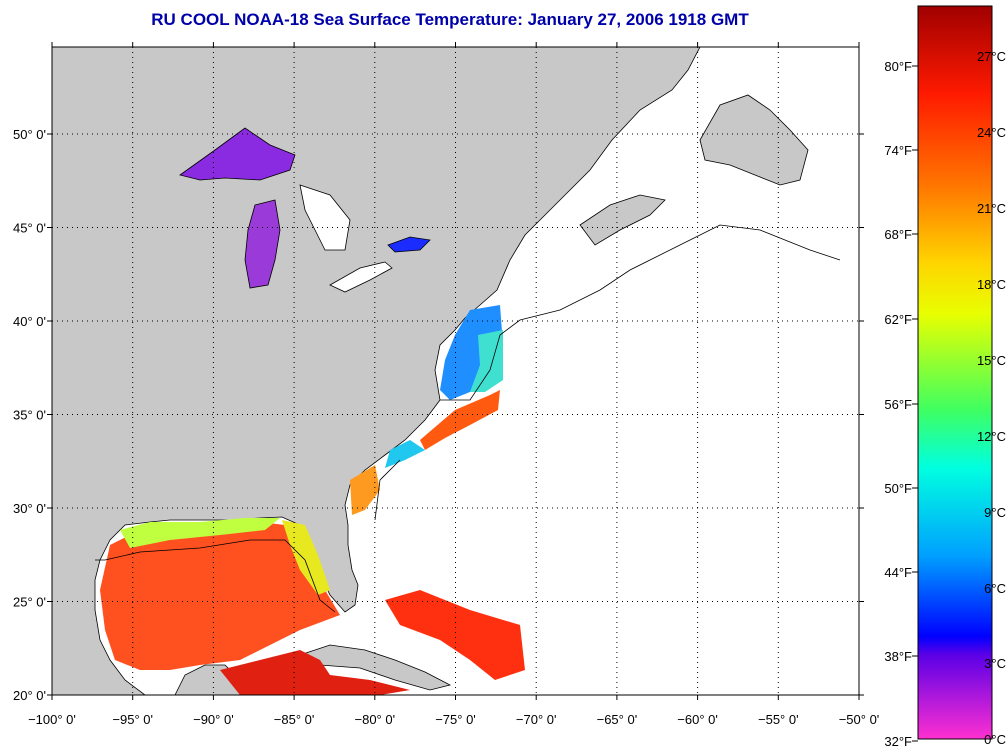  What do you see at coordinates (898, 404) in the screenshot?
I see `colorbar-f-label: 56°F` at bounding box center [898, 404].